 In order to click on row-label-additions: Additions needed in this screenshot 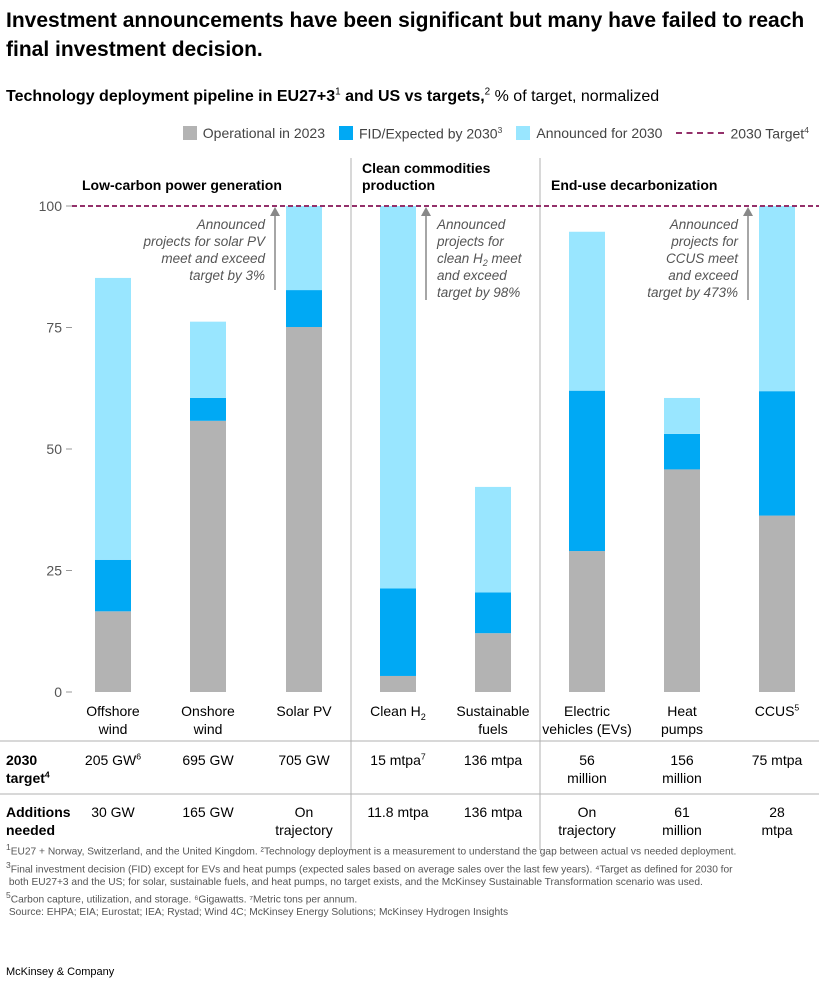, I will do `click(38, 821)`.